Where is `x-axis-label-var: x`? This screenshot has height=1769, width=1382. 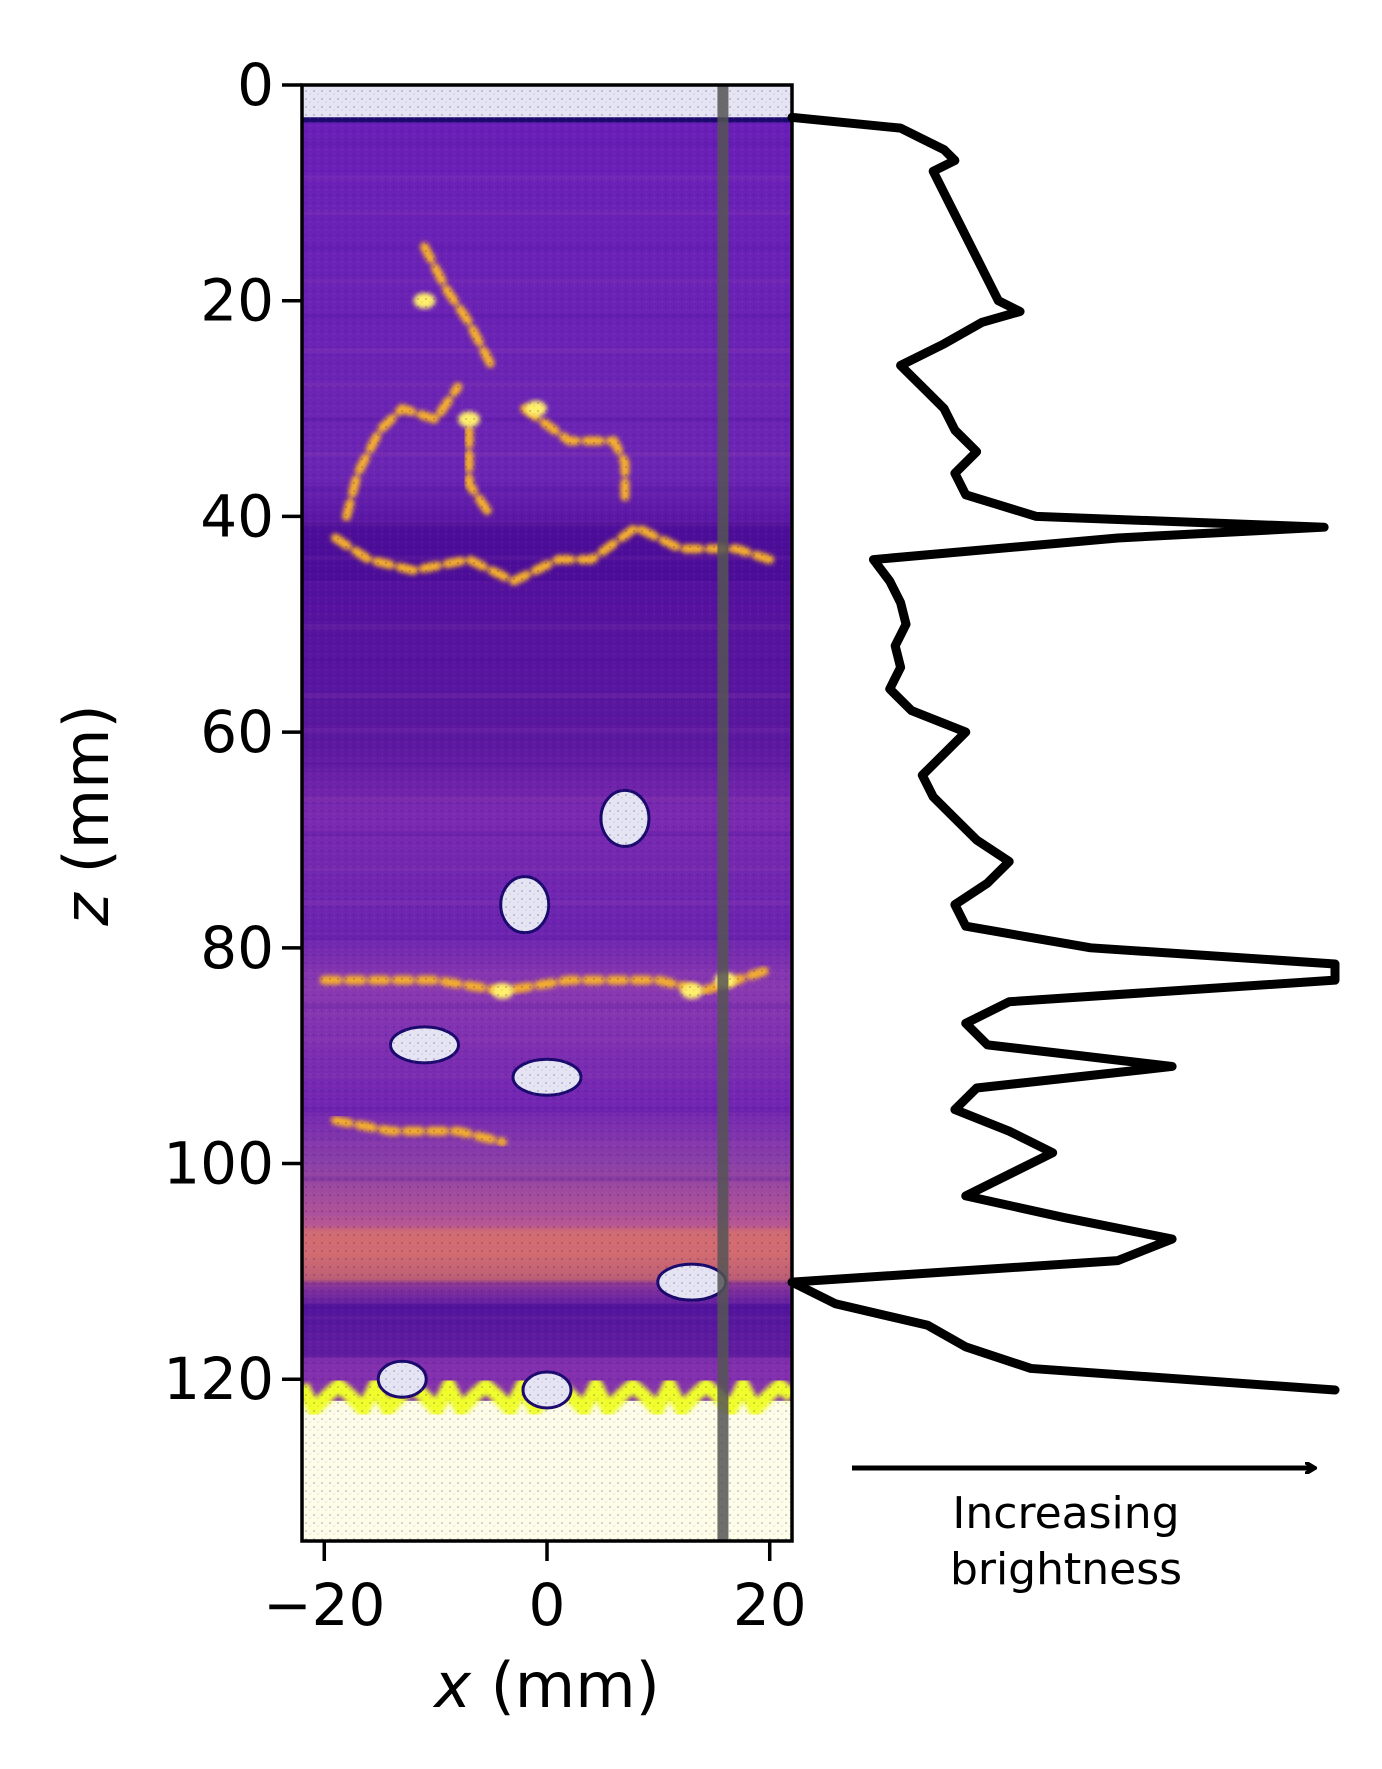 x-axis-label-var: x is located at coordinates (452, 1685).